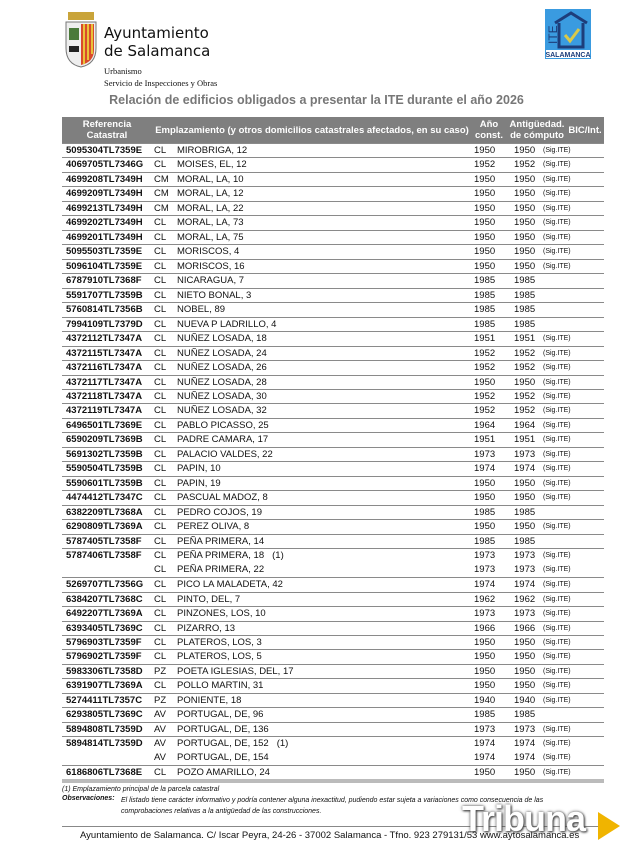 The height and width of the screenshot is (857, 633). What do you see at coordinates (157, 51) in the screenshot?
I see `org-name-line2: de Salamanca` at bounding box center [157, 51].